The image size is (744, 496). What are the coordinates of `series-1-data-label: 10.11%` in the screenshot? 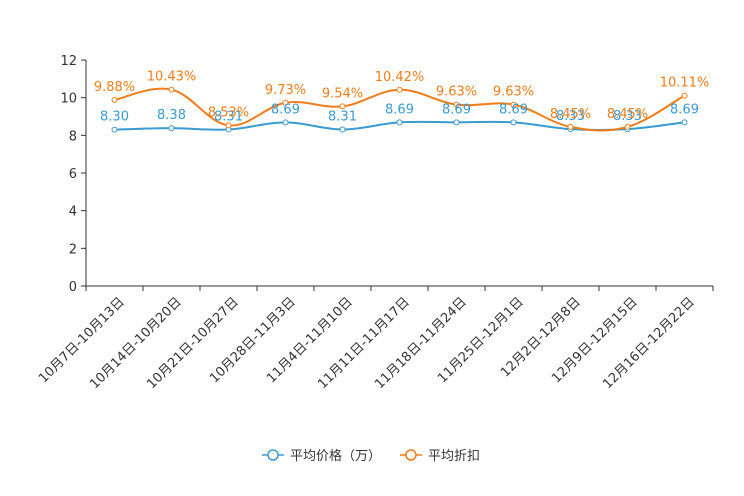 It's located at (685, 83).